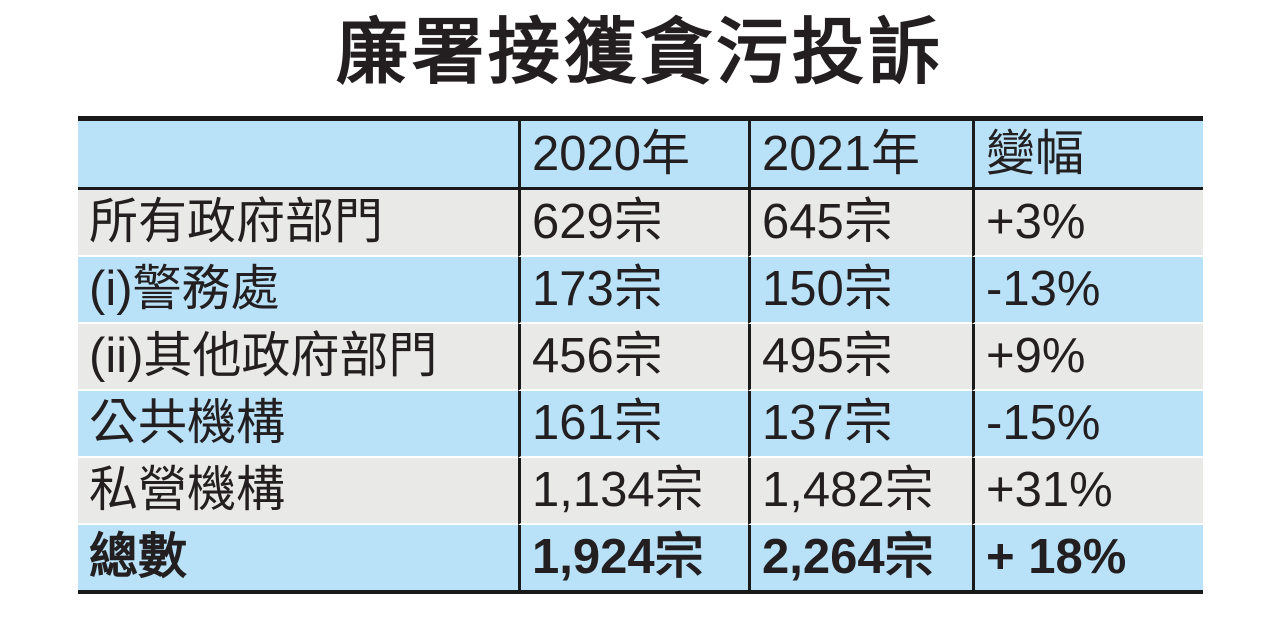 The height and width of the screenshot is (640, 1280). I want to click on table-row-public-bodies: 公共機構 161宗 137宗 -15%, so click(640, 424).